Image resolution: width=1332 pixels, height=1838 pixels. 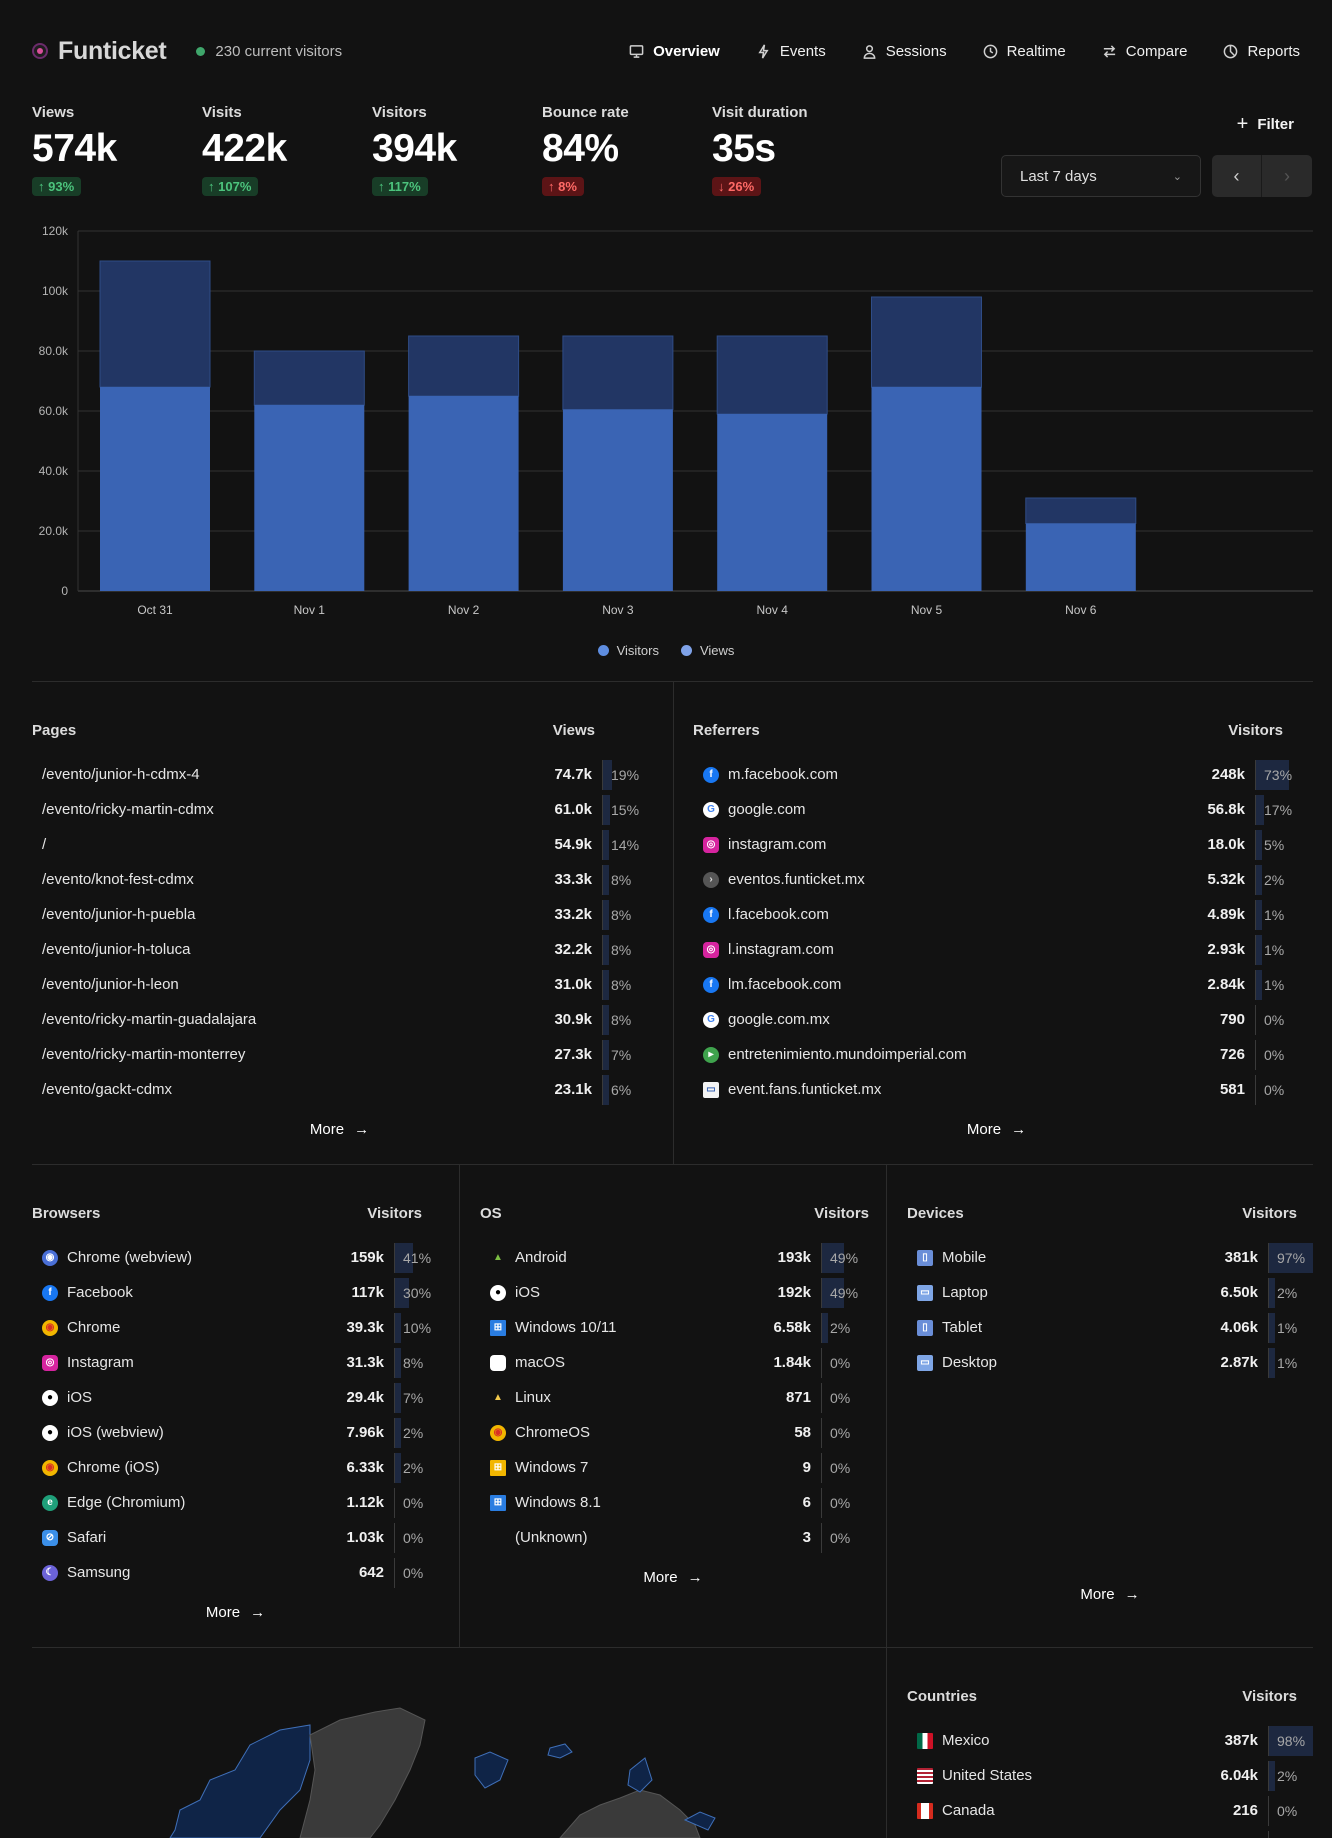 I want to click on list-item: /evento/ricky-martin-monterrey 27.3k 7%, so click(x=339, y=1054).